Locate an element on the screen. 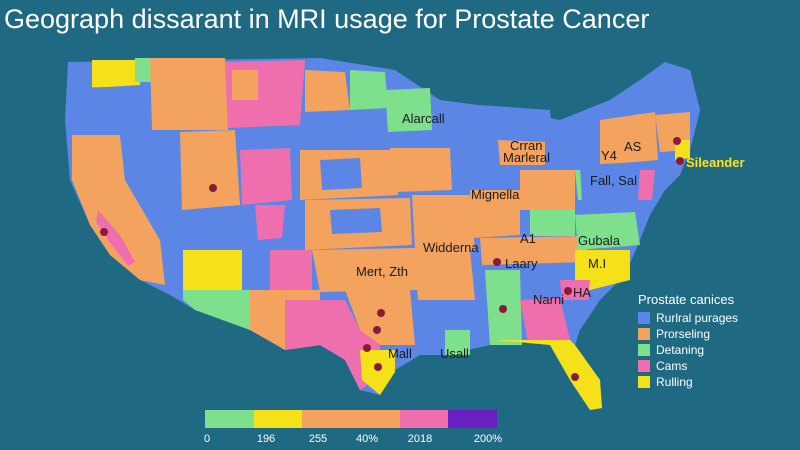 The height and width of the screenshot is (450, 800). scale-label: 0 is located at coordinates (207, 439).